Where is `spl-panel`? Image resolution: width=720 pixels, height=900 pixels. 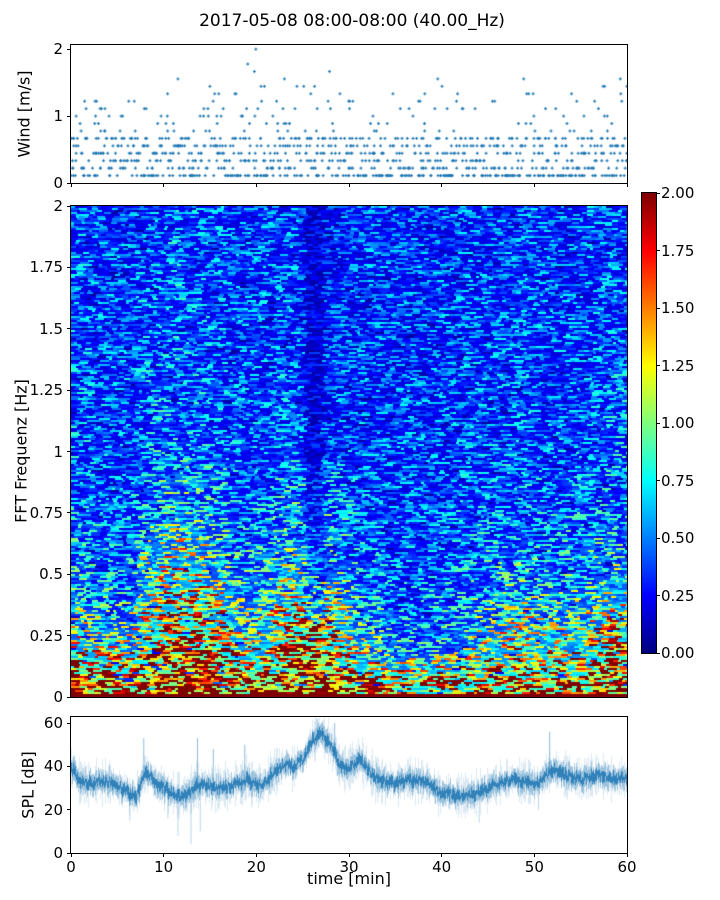
spl-panel is located at coordinates (349, 785).